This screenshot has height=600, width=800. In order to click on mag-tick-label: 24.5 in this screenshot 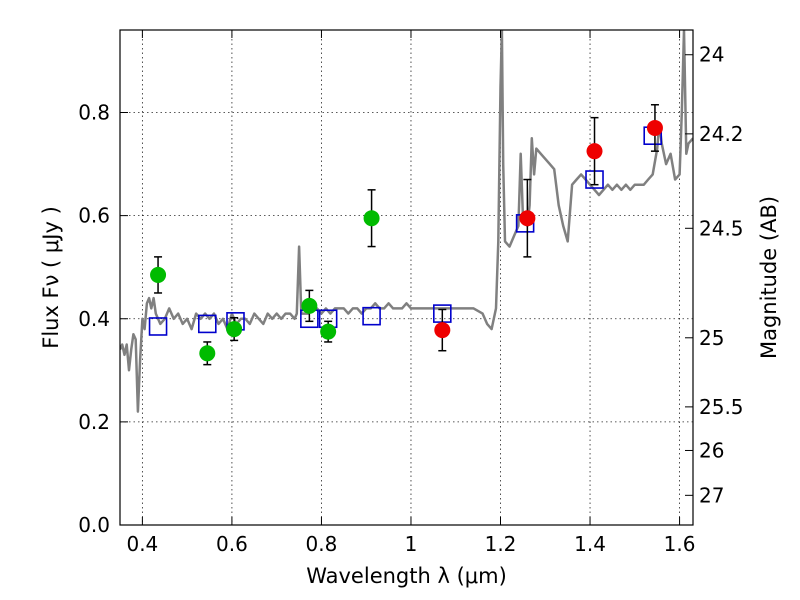, I will do `click(721, 228)`.